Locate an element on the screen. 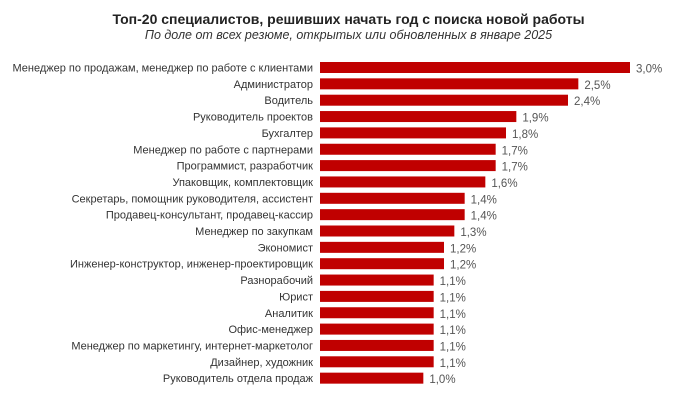 The width and height of the screenshot is (697, 403). category-label: Администратор is located at coordinates (273, 85).